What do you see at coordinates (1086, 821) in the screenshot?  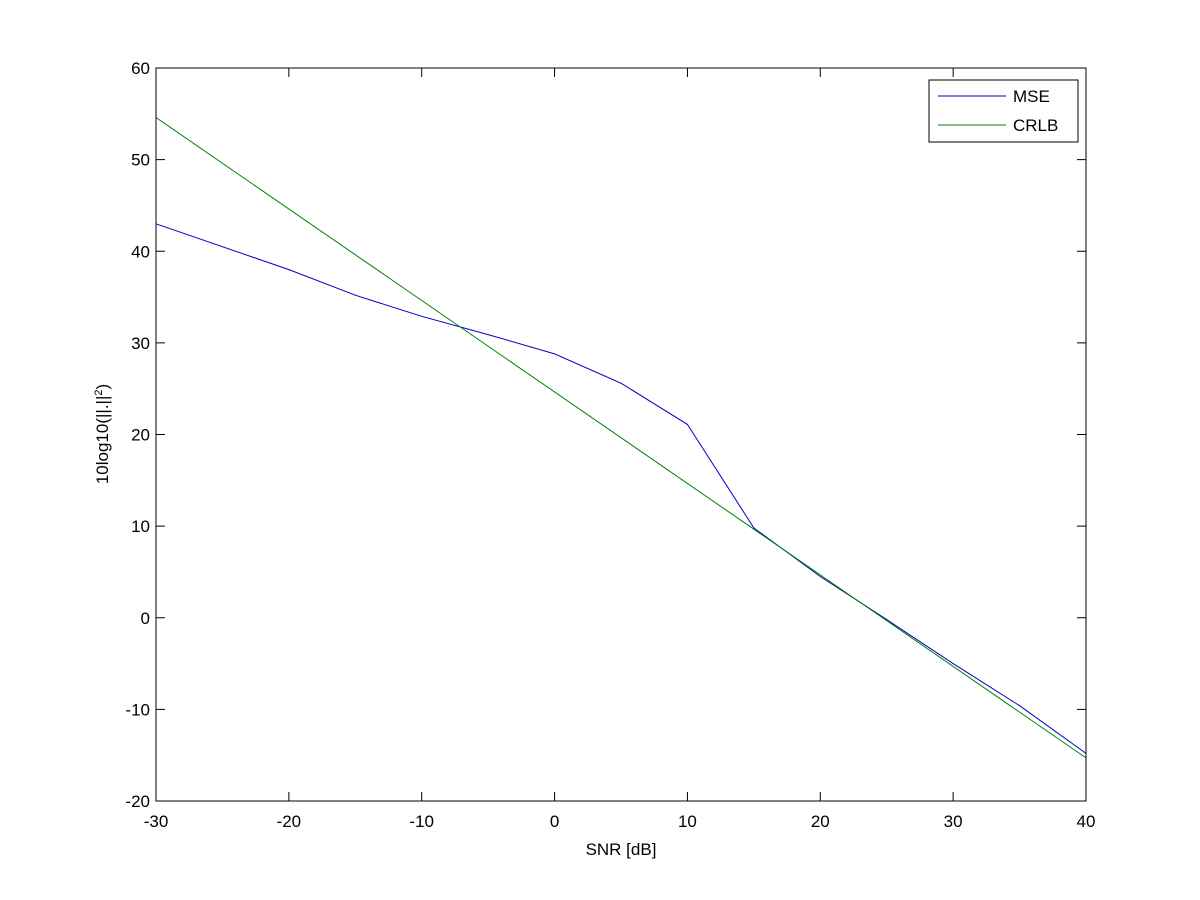 I see `x-tick-label: 40` at bounding box center [1086, 821].